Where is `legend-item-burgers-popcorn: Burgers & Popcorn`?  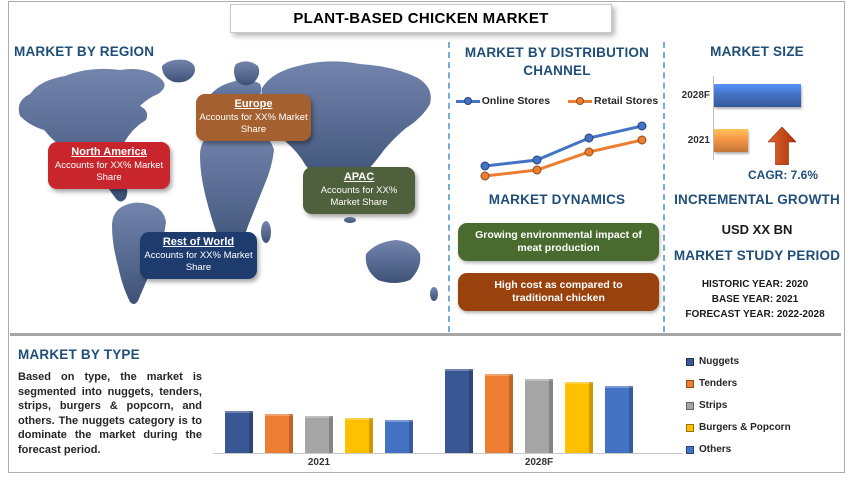 legend-item-burgers-popcorn: Burgers & Popcorn is located at coordinates (738, 427).